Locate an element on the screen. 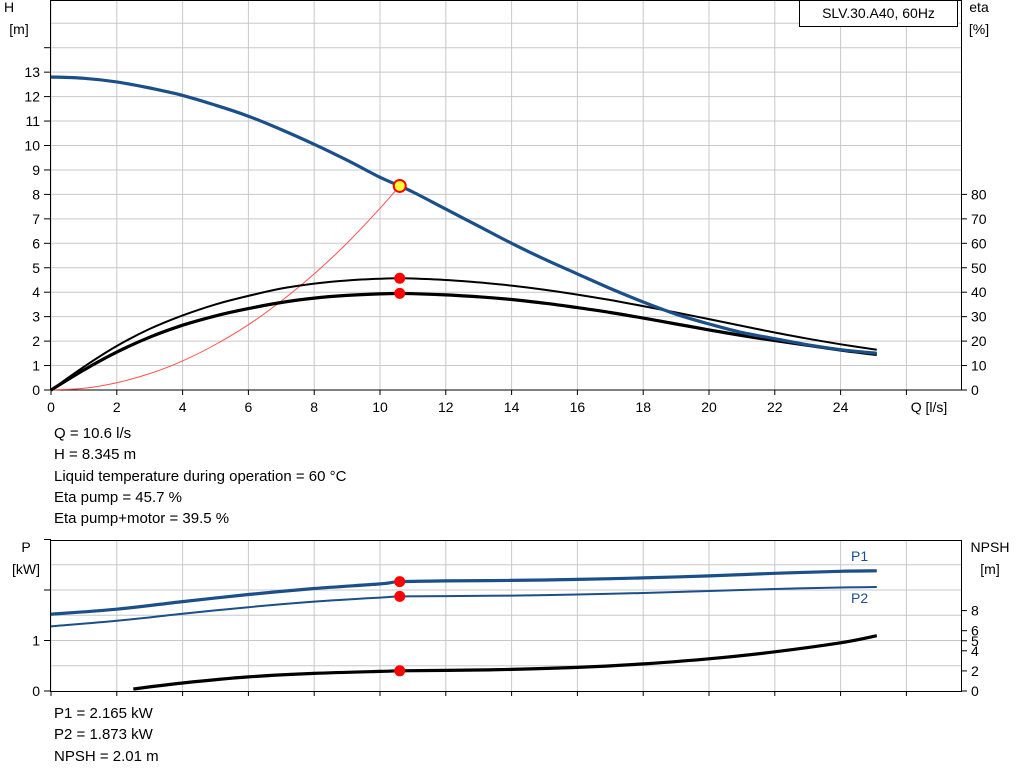  x-tick-label: 10 is located at coordinates (380, 407).